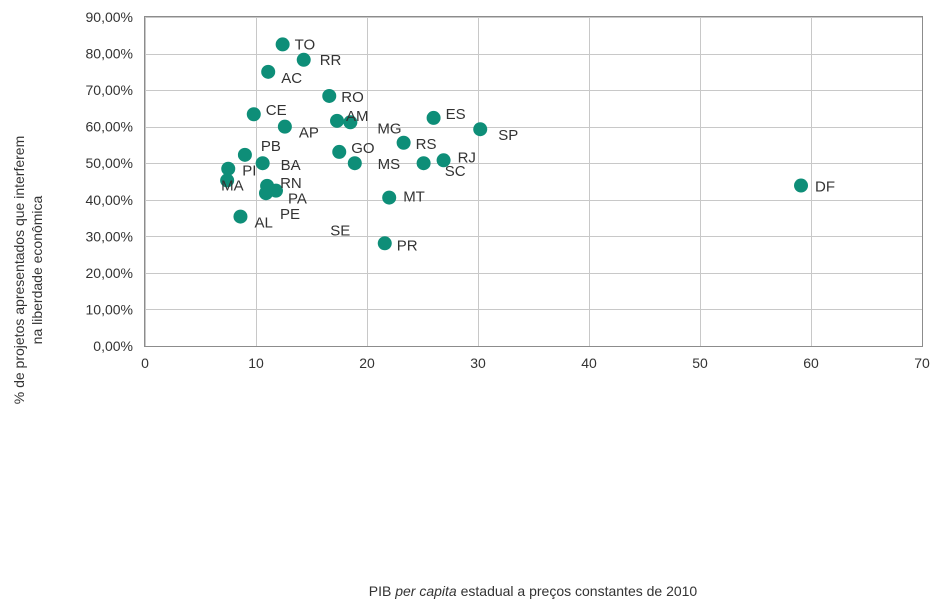  I want to click on data-point-to, so click(282, 44).